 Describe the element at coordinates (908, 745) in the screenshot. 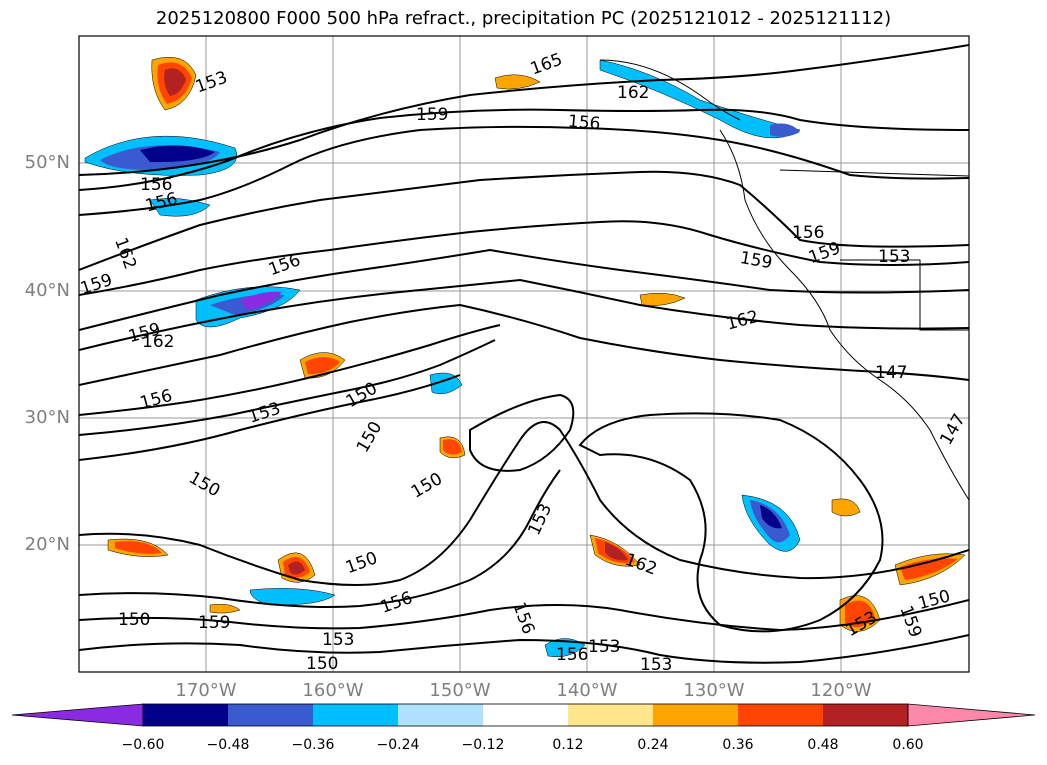

I see `colorbar-tick-label: 0.60` at that location.